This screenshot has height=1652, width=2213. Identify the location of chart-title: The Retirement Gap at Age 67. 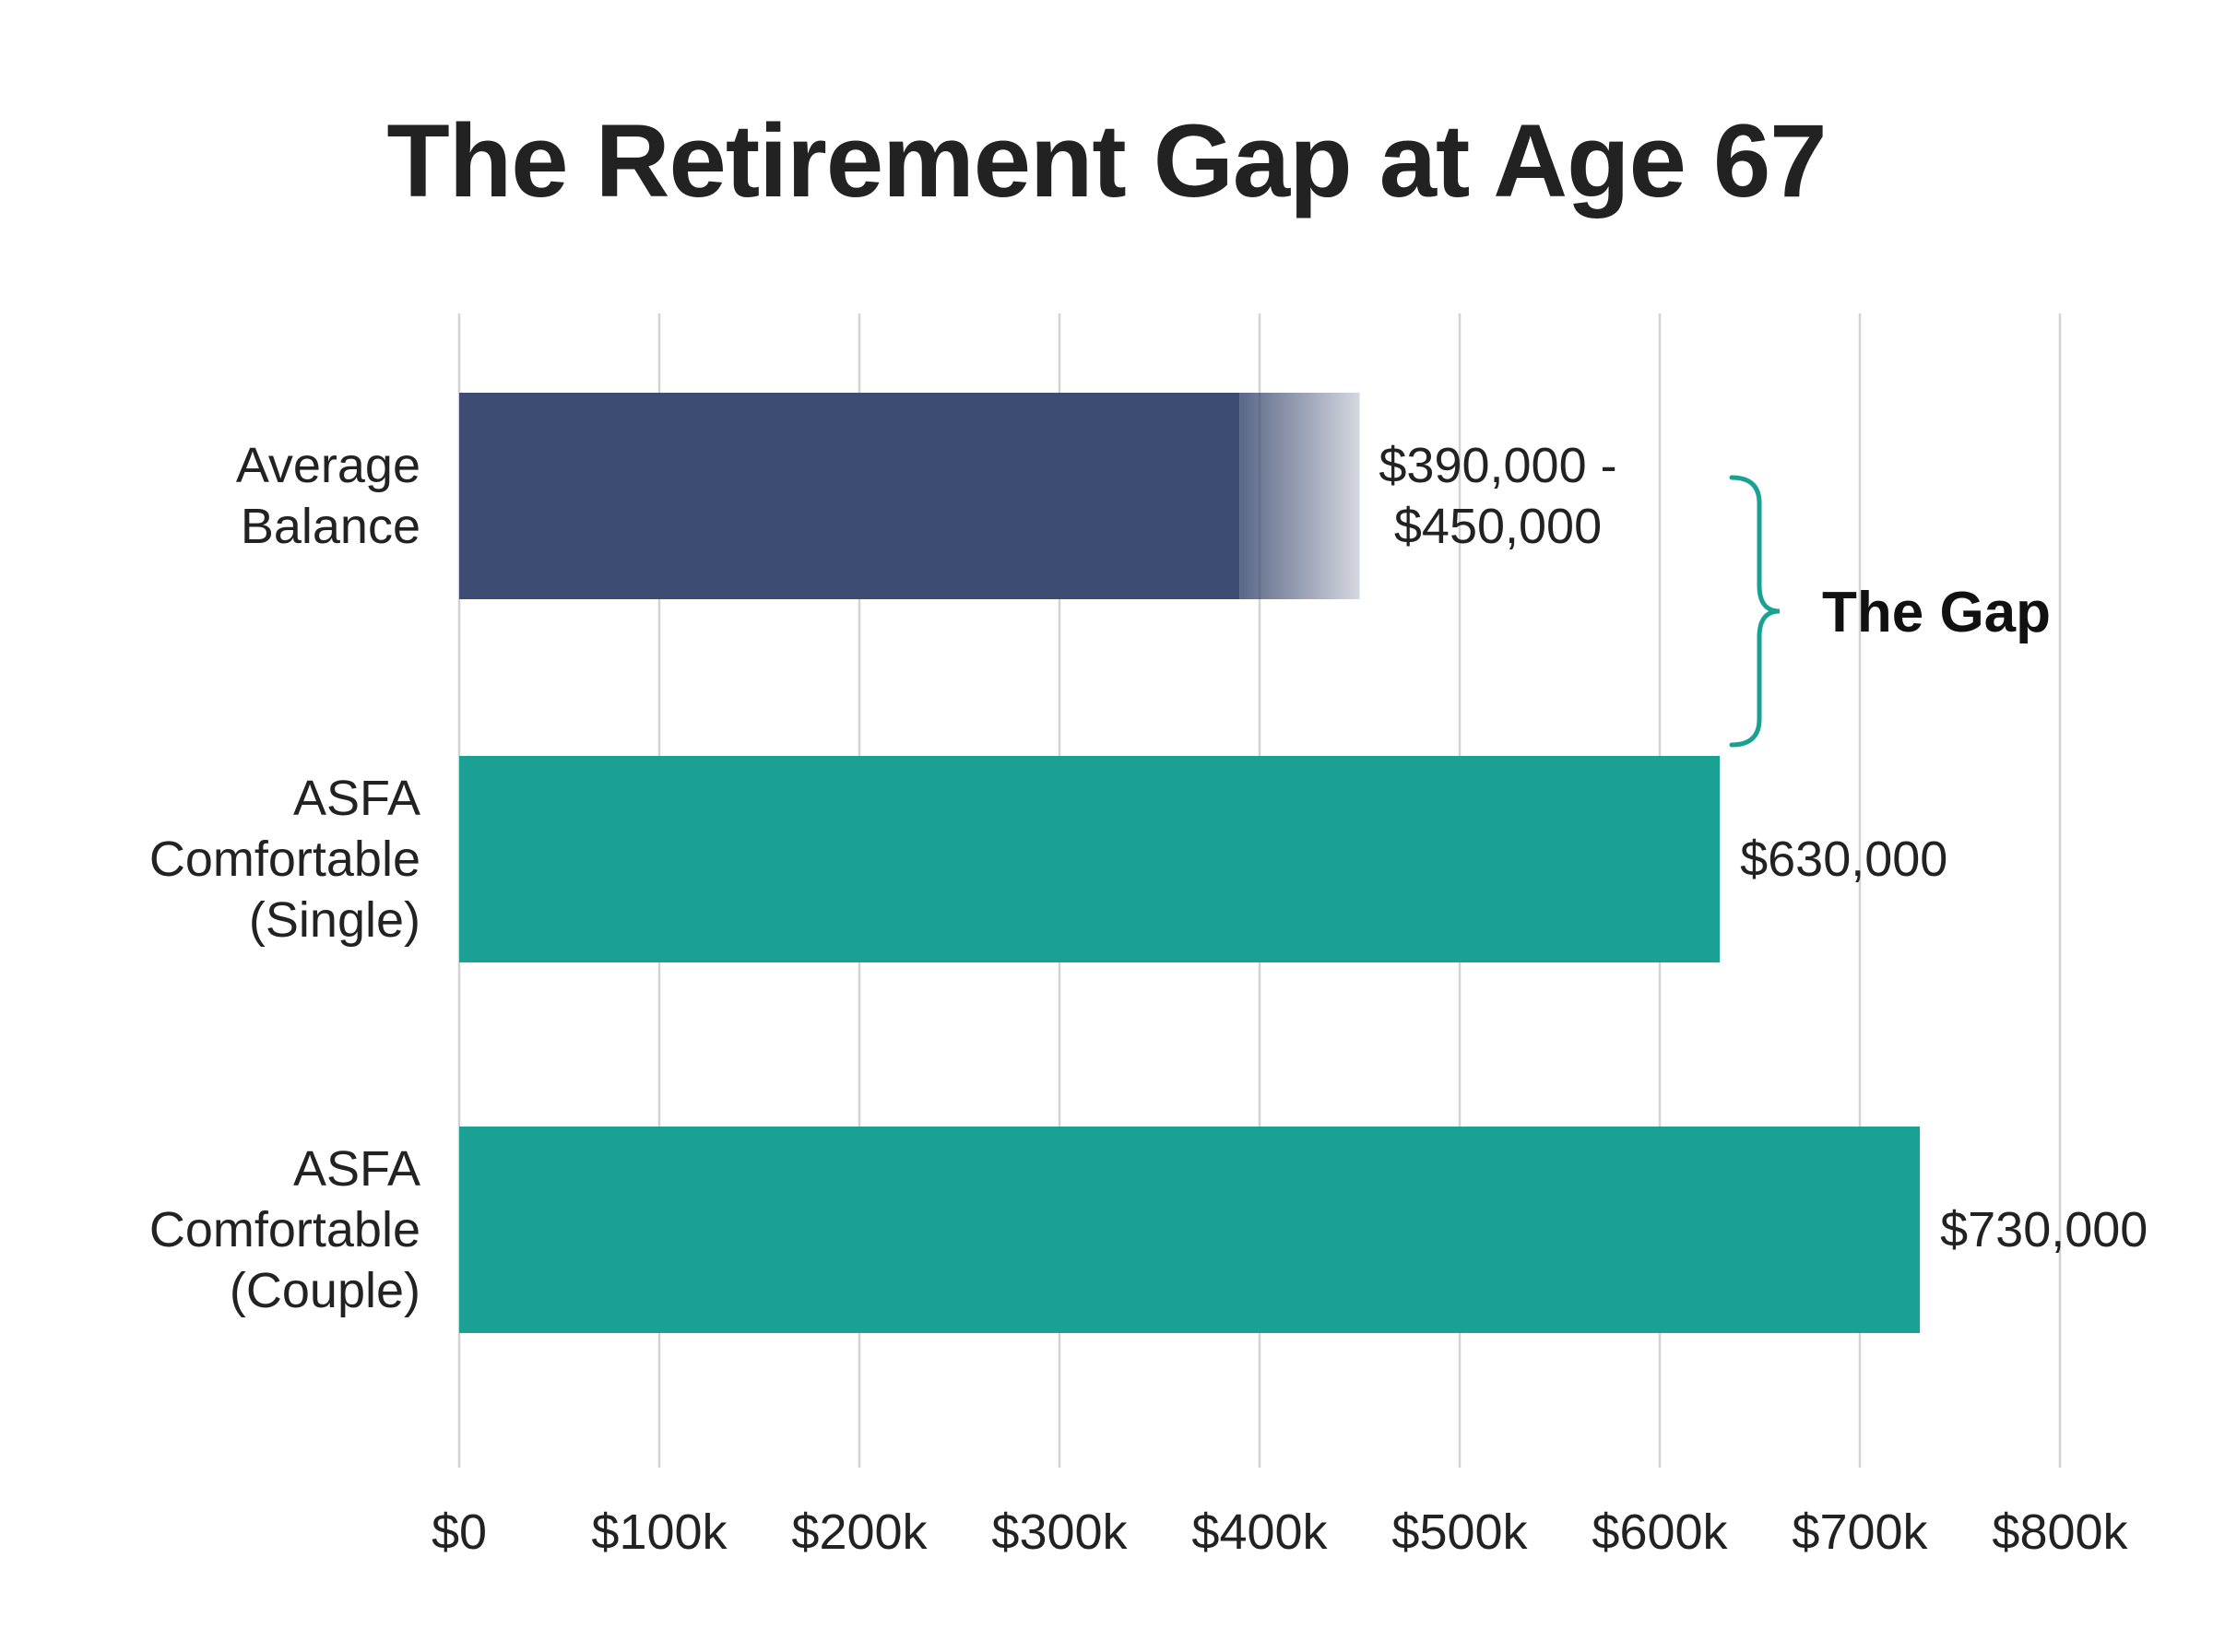
(1106, 160).